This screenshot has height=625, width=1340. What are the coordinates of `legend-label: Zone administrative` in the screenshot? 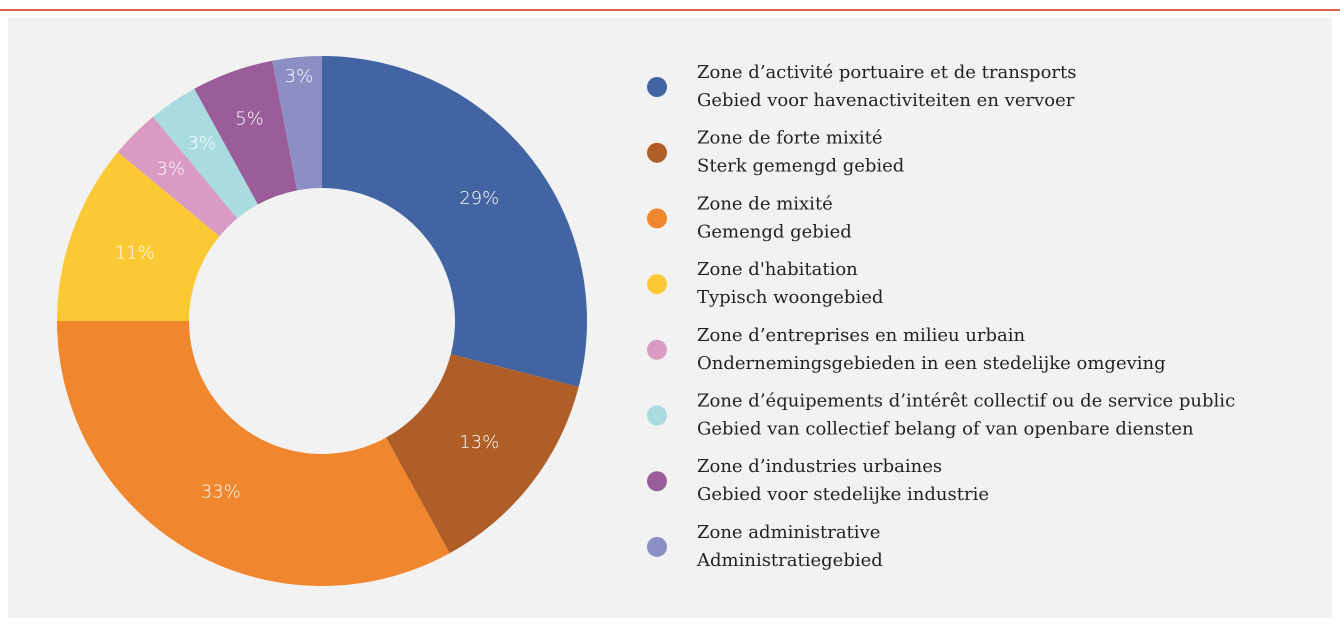 It's located at (788, 532).